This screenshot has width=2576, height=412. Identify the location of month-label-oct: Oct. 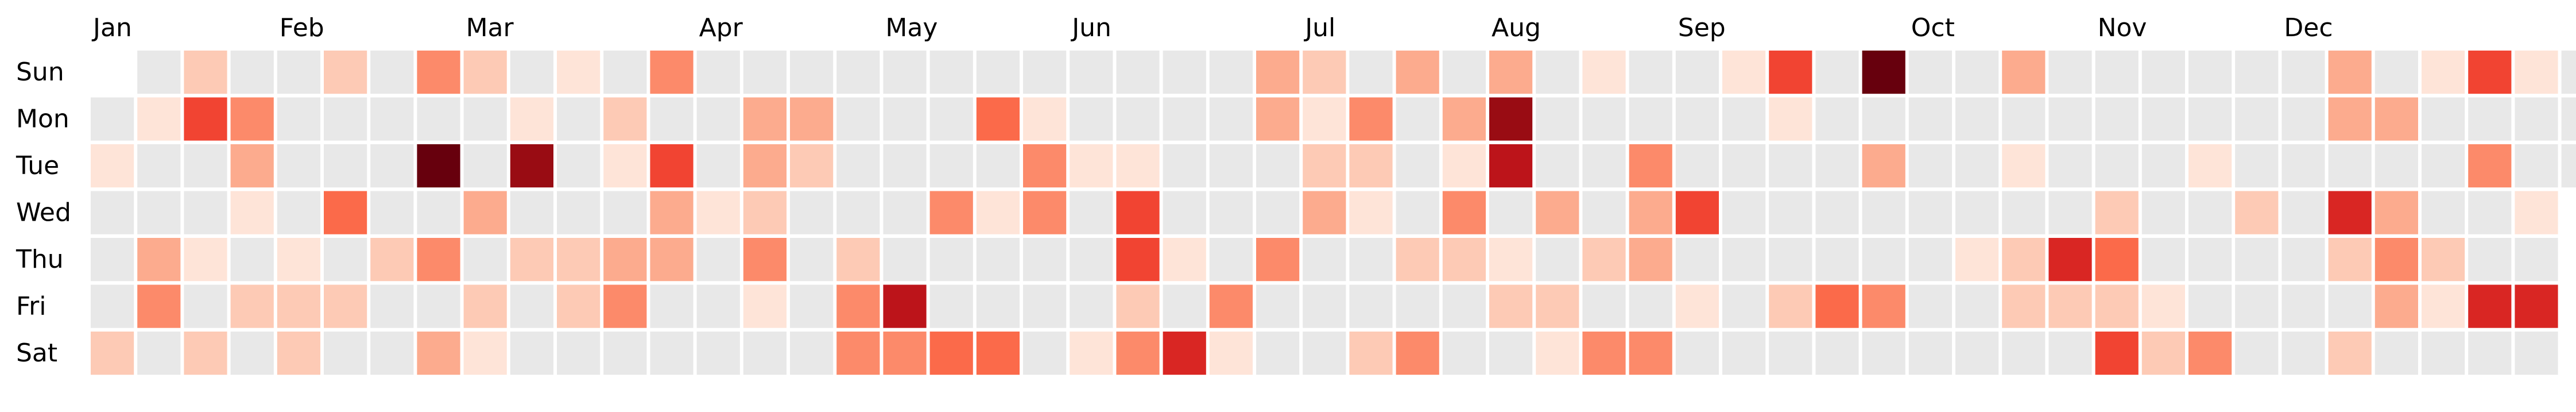
(1933, 28).